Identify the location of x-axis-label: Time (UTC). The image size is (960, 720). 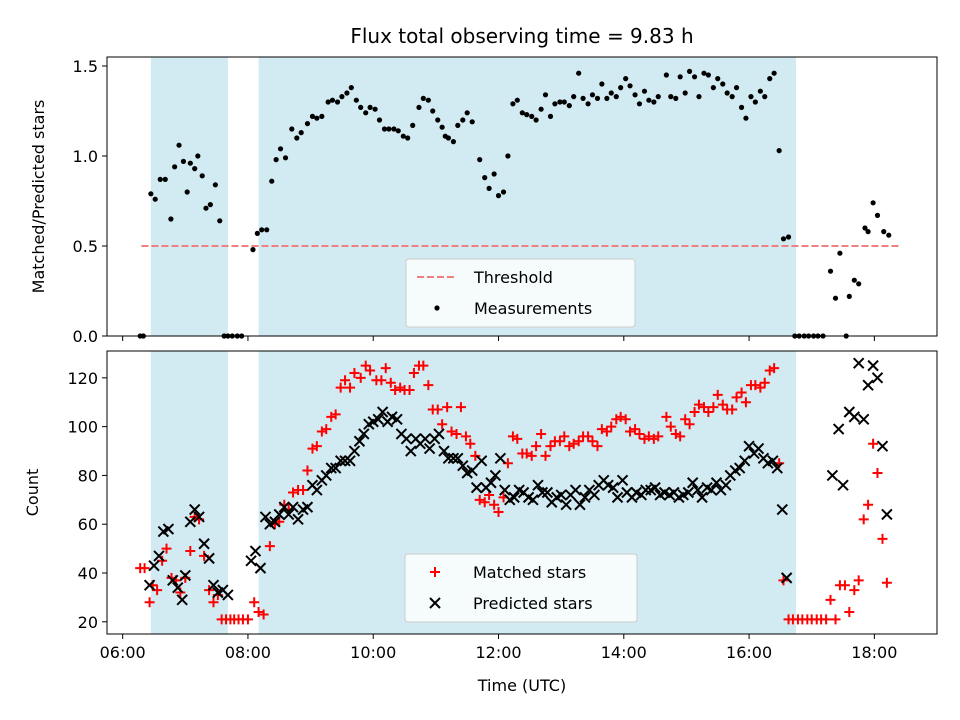
(521, 685).